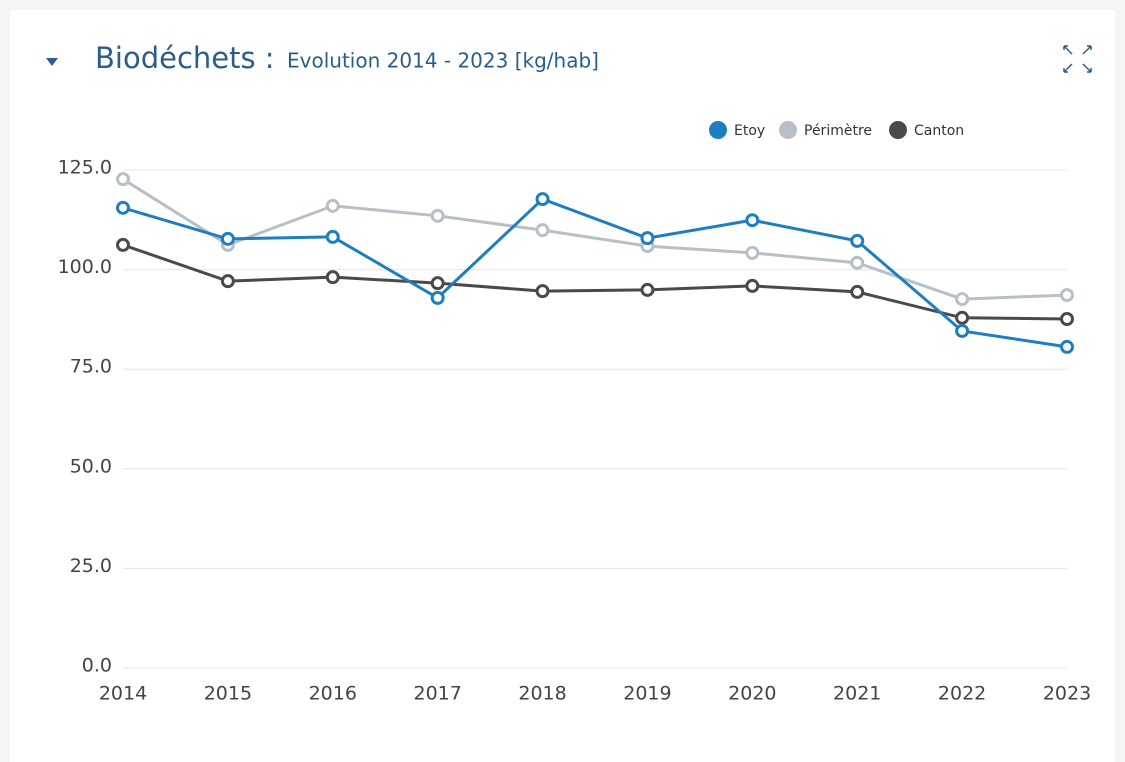 The image size is (1125, 762). Describe the element at coordinates (838, 131) in the screenshot. I see `legend-label: Périmètre` at that location.